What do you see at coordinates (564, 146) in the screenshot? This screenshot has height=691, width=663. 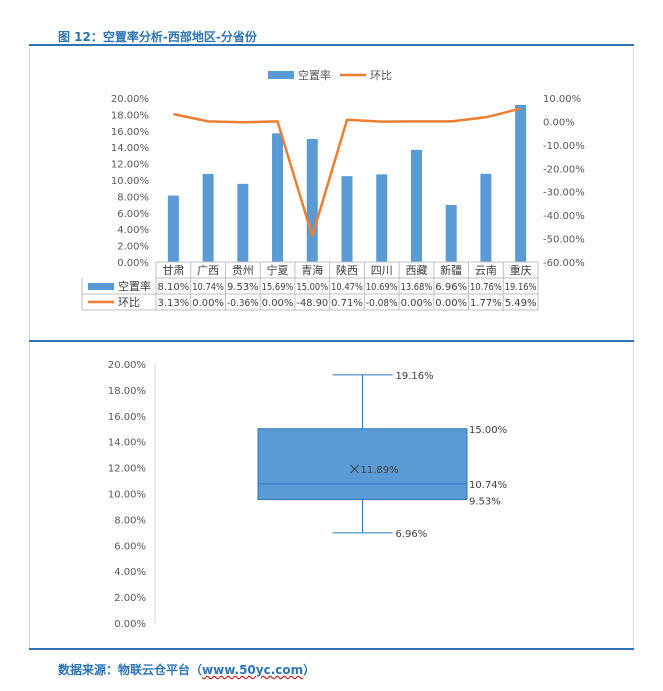 I see `right-axis-tick-label: -10.00%` at bounding box center [564, 146].